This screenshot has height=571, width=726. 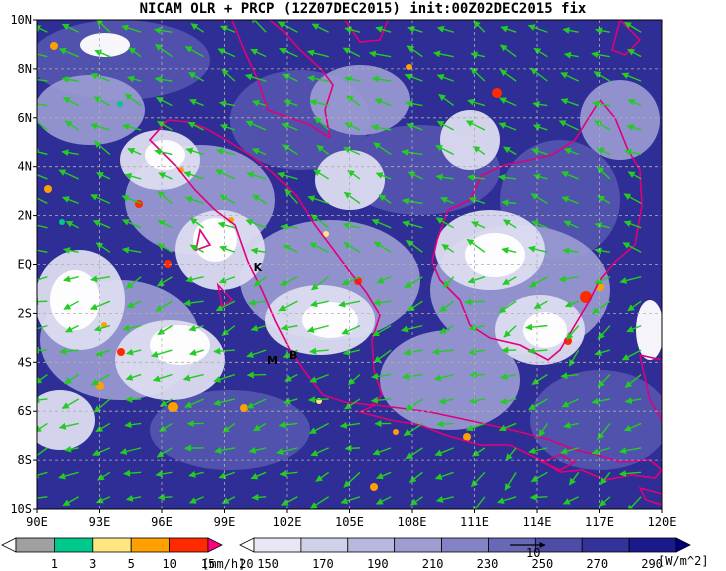 What do you see at coordinates (412, 522) in the screenshot?
I see `lon-tick-label: 108E` at bounding box center [412, 522].